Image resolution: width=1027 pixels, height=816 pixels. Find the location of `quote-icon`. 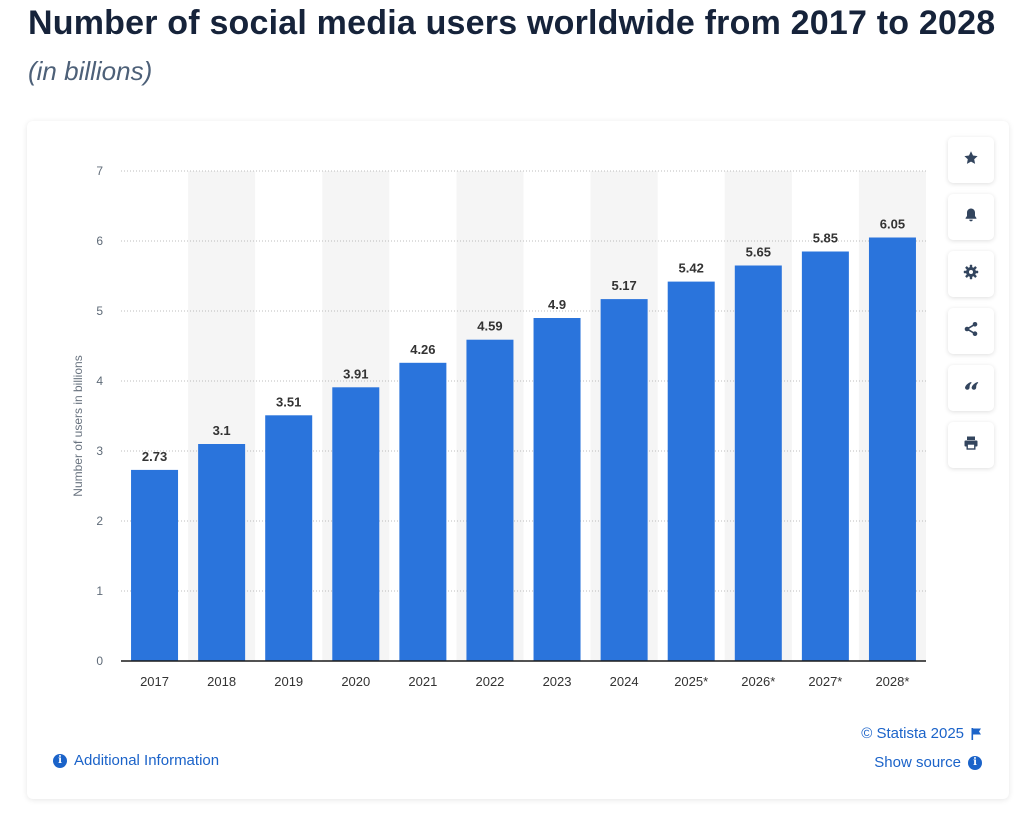

quote-icon is located at coordinates (971, 388).